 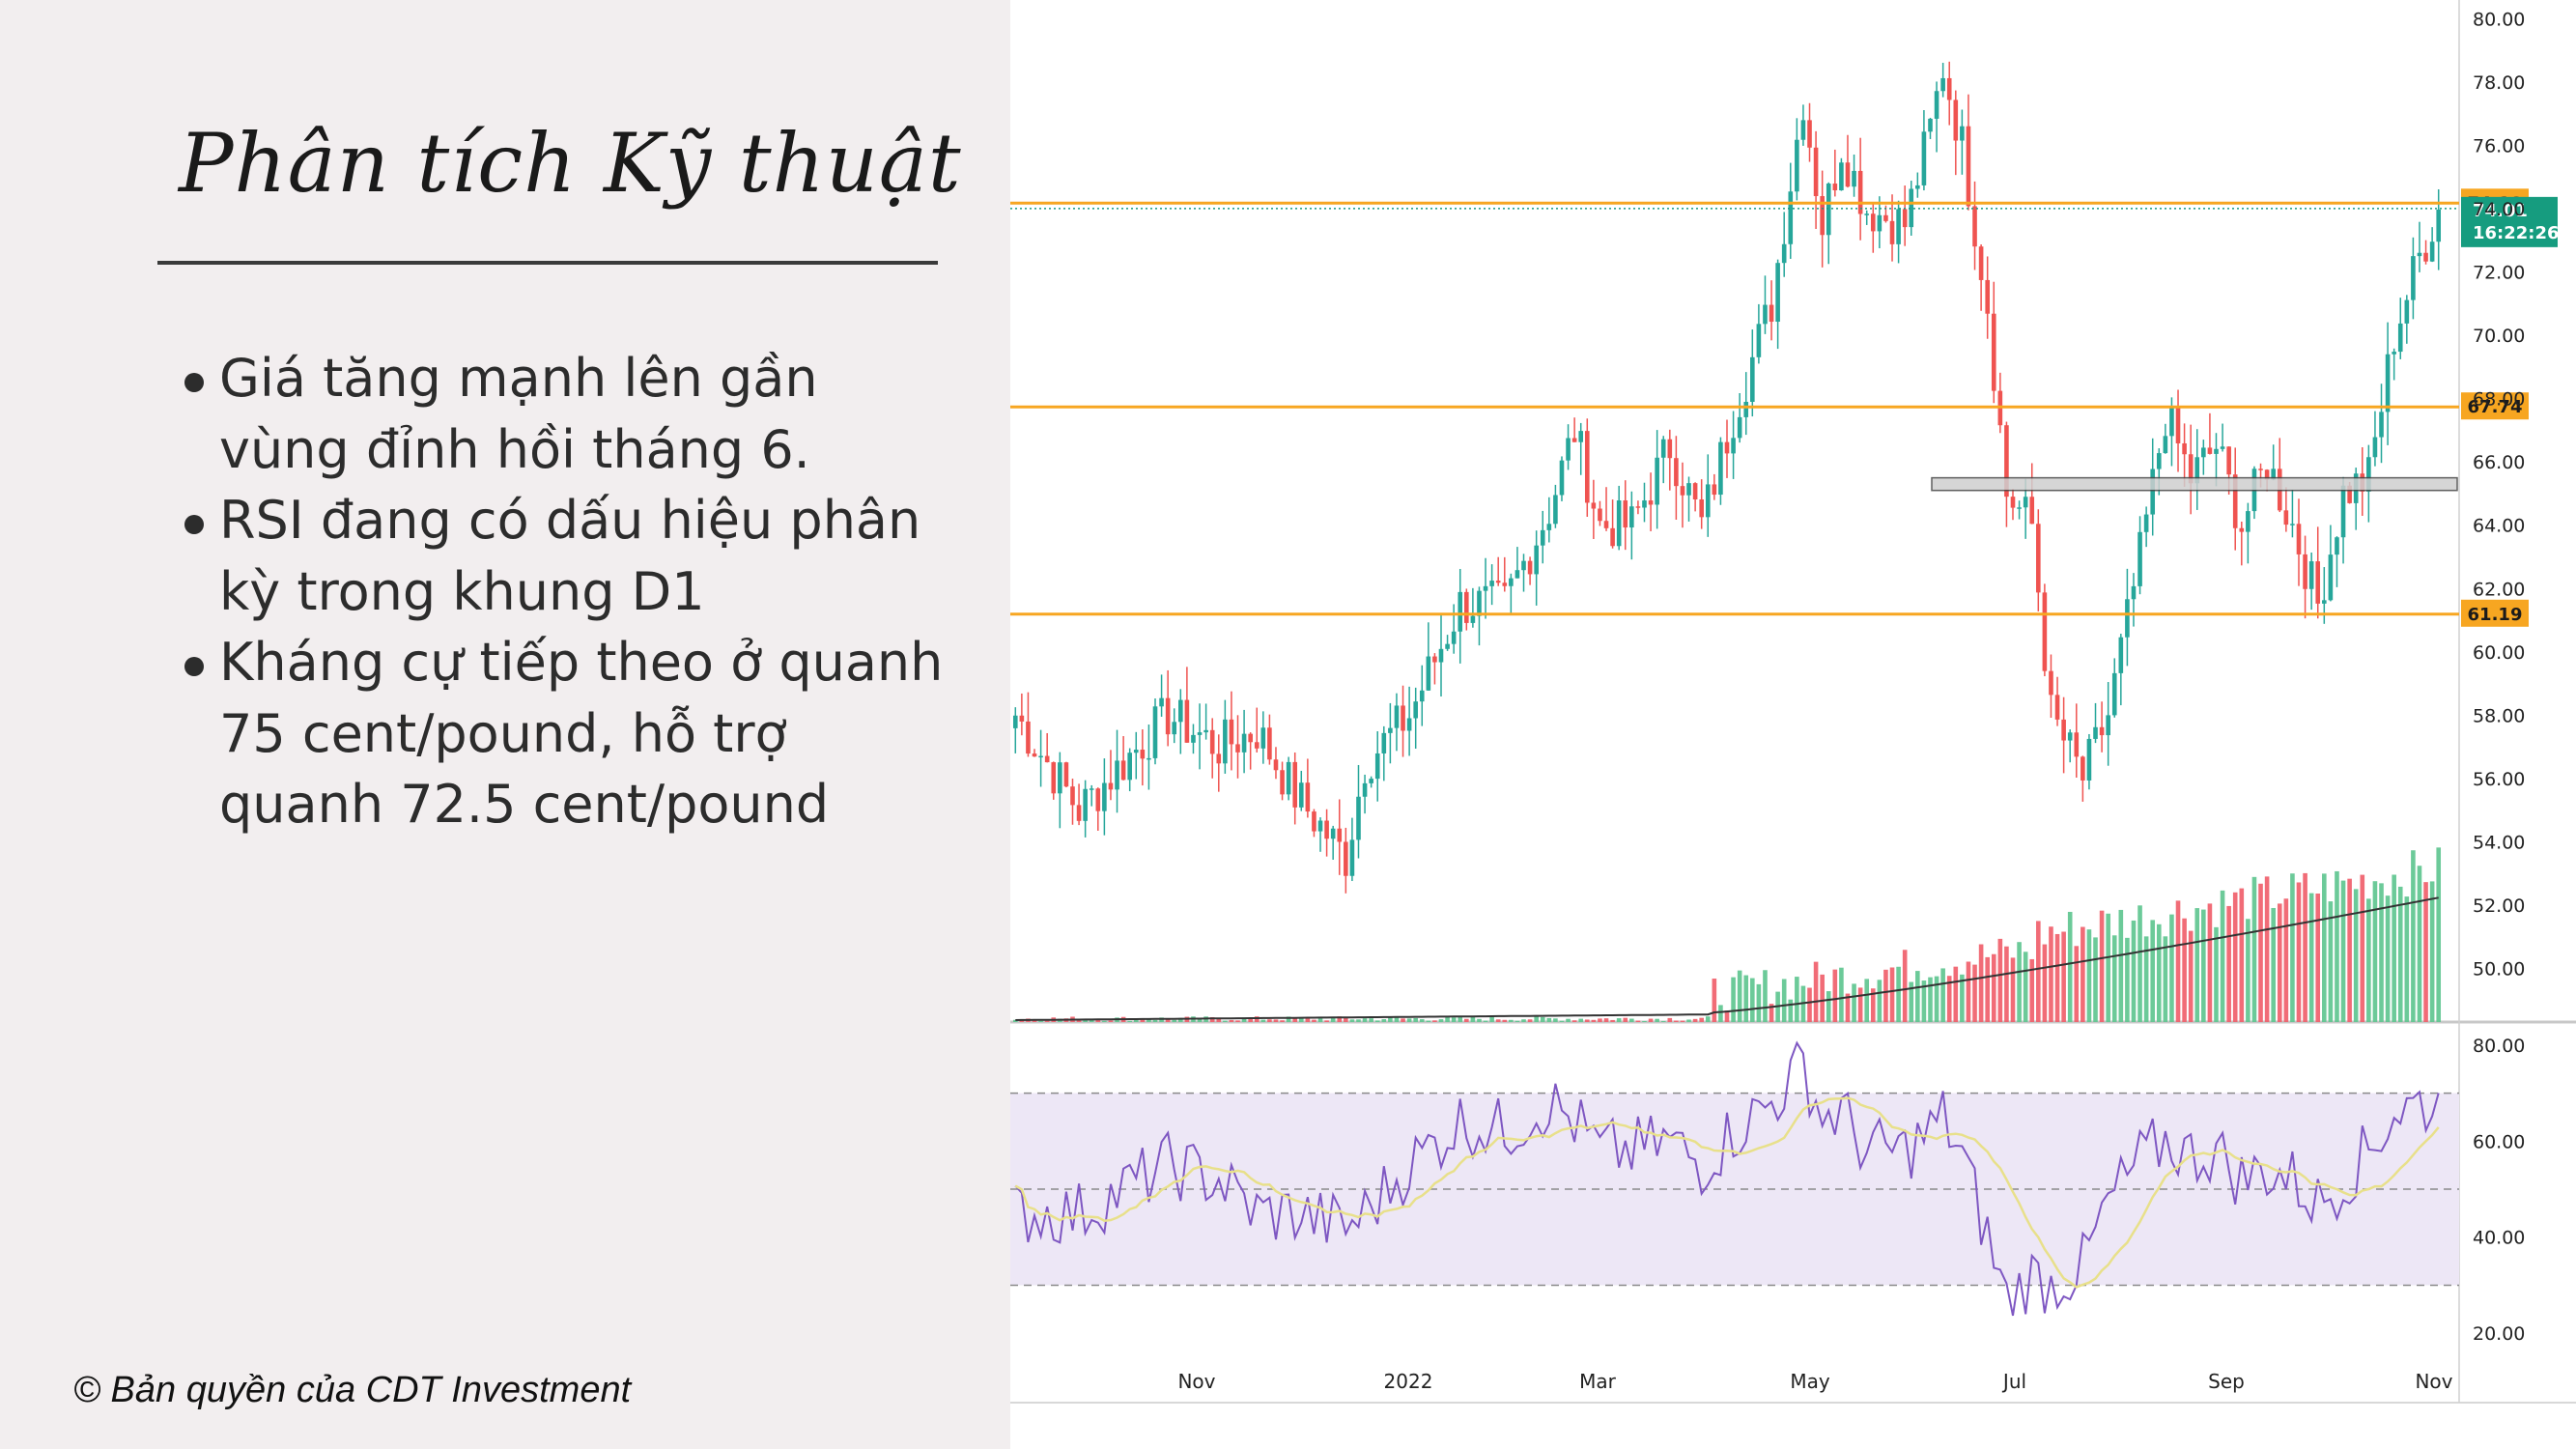 I want to click on y-tick-label: 66.00, so click(x=2499, y=462).